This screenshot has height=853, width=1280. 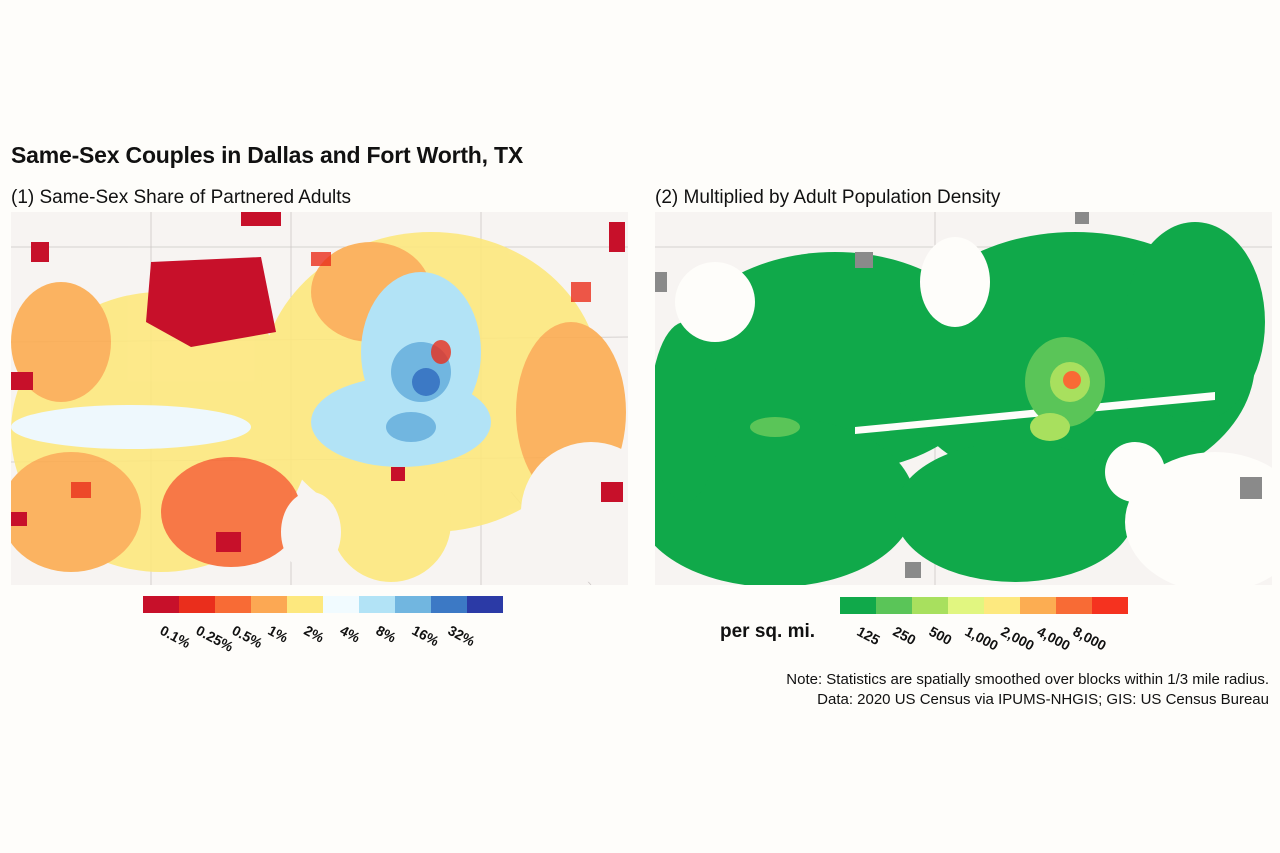 What do you see at coordinates (1089, 638) in the screenshot?
I see `density-legend-tick-label: 8,000` at bounding box center [1089, 638].